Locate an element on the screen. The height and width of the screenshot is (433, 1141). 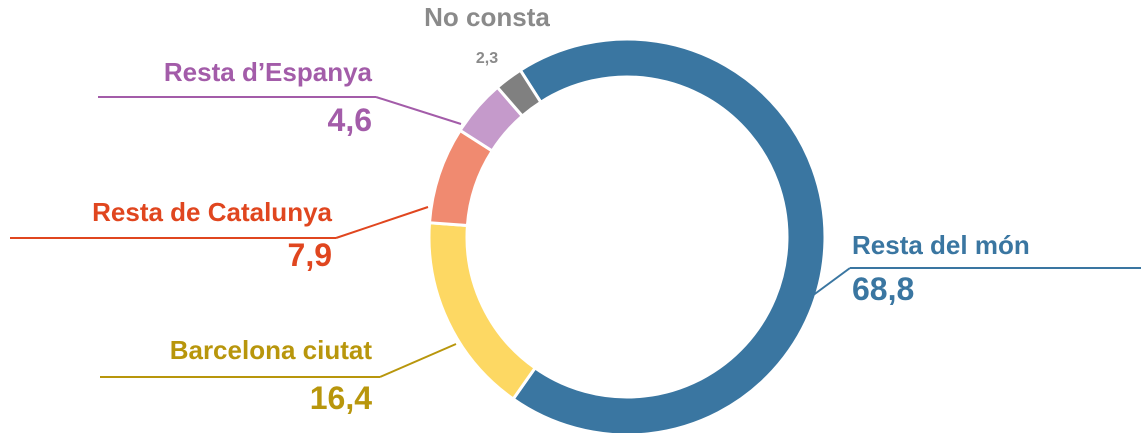
value-label: 4,6 is located at coordinates (350, 120).